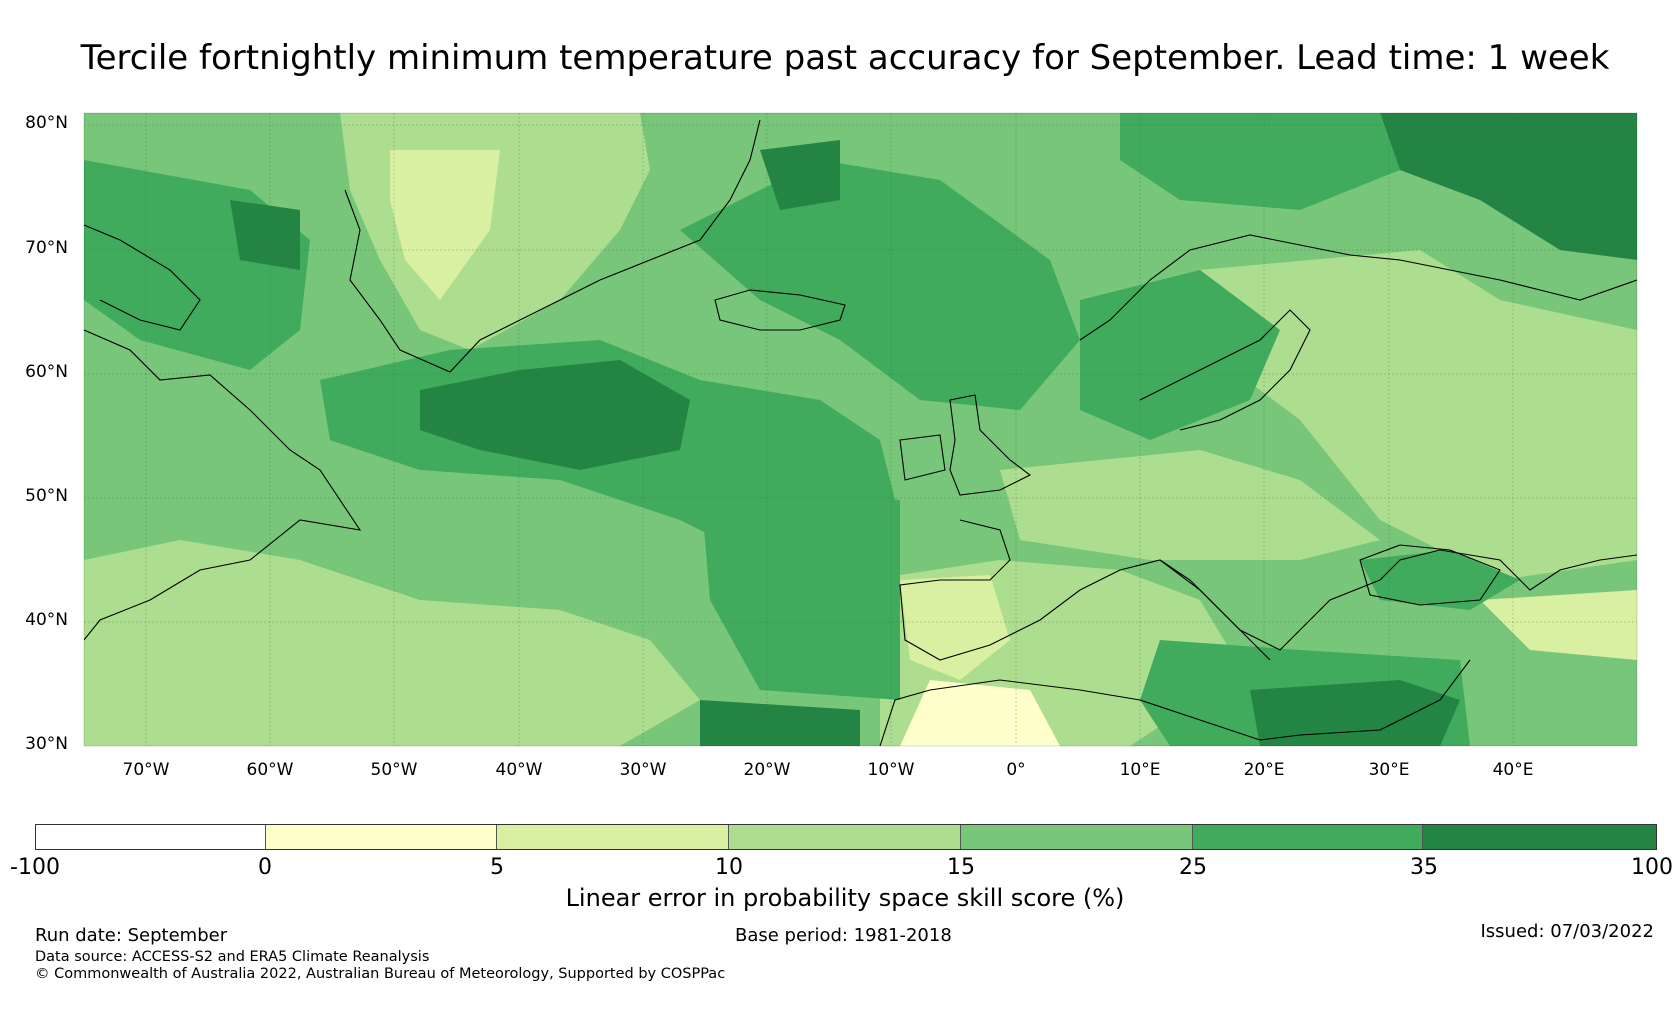 This screenshot has height=1020, width=1680. What do you see at coordinates (497, 867) in the screenshot?
I see `colorbar-tick-5: 5` at bounding box center [497, 867].